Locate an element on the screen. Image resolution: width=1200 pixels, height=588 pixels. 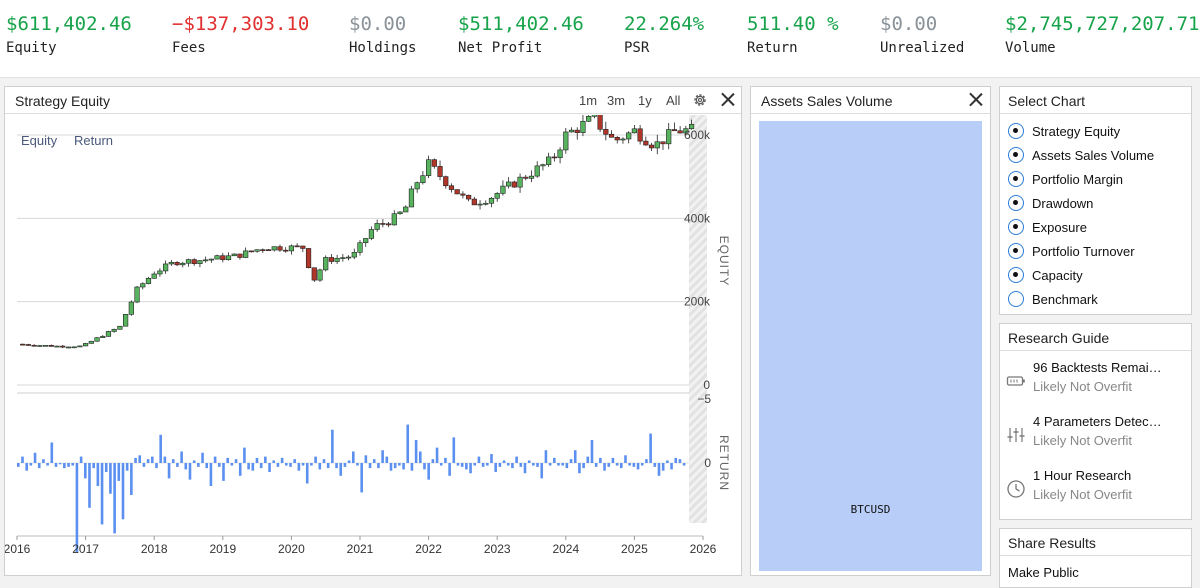
range-1m-button: 1m is located at coordinates (588, 100).